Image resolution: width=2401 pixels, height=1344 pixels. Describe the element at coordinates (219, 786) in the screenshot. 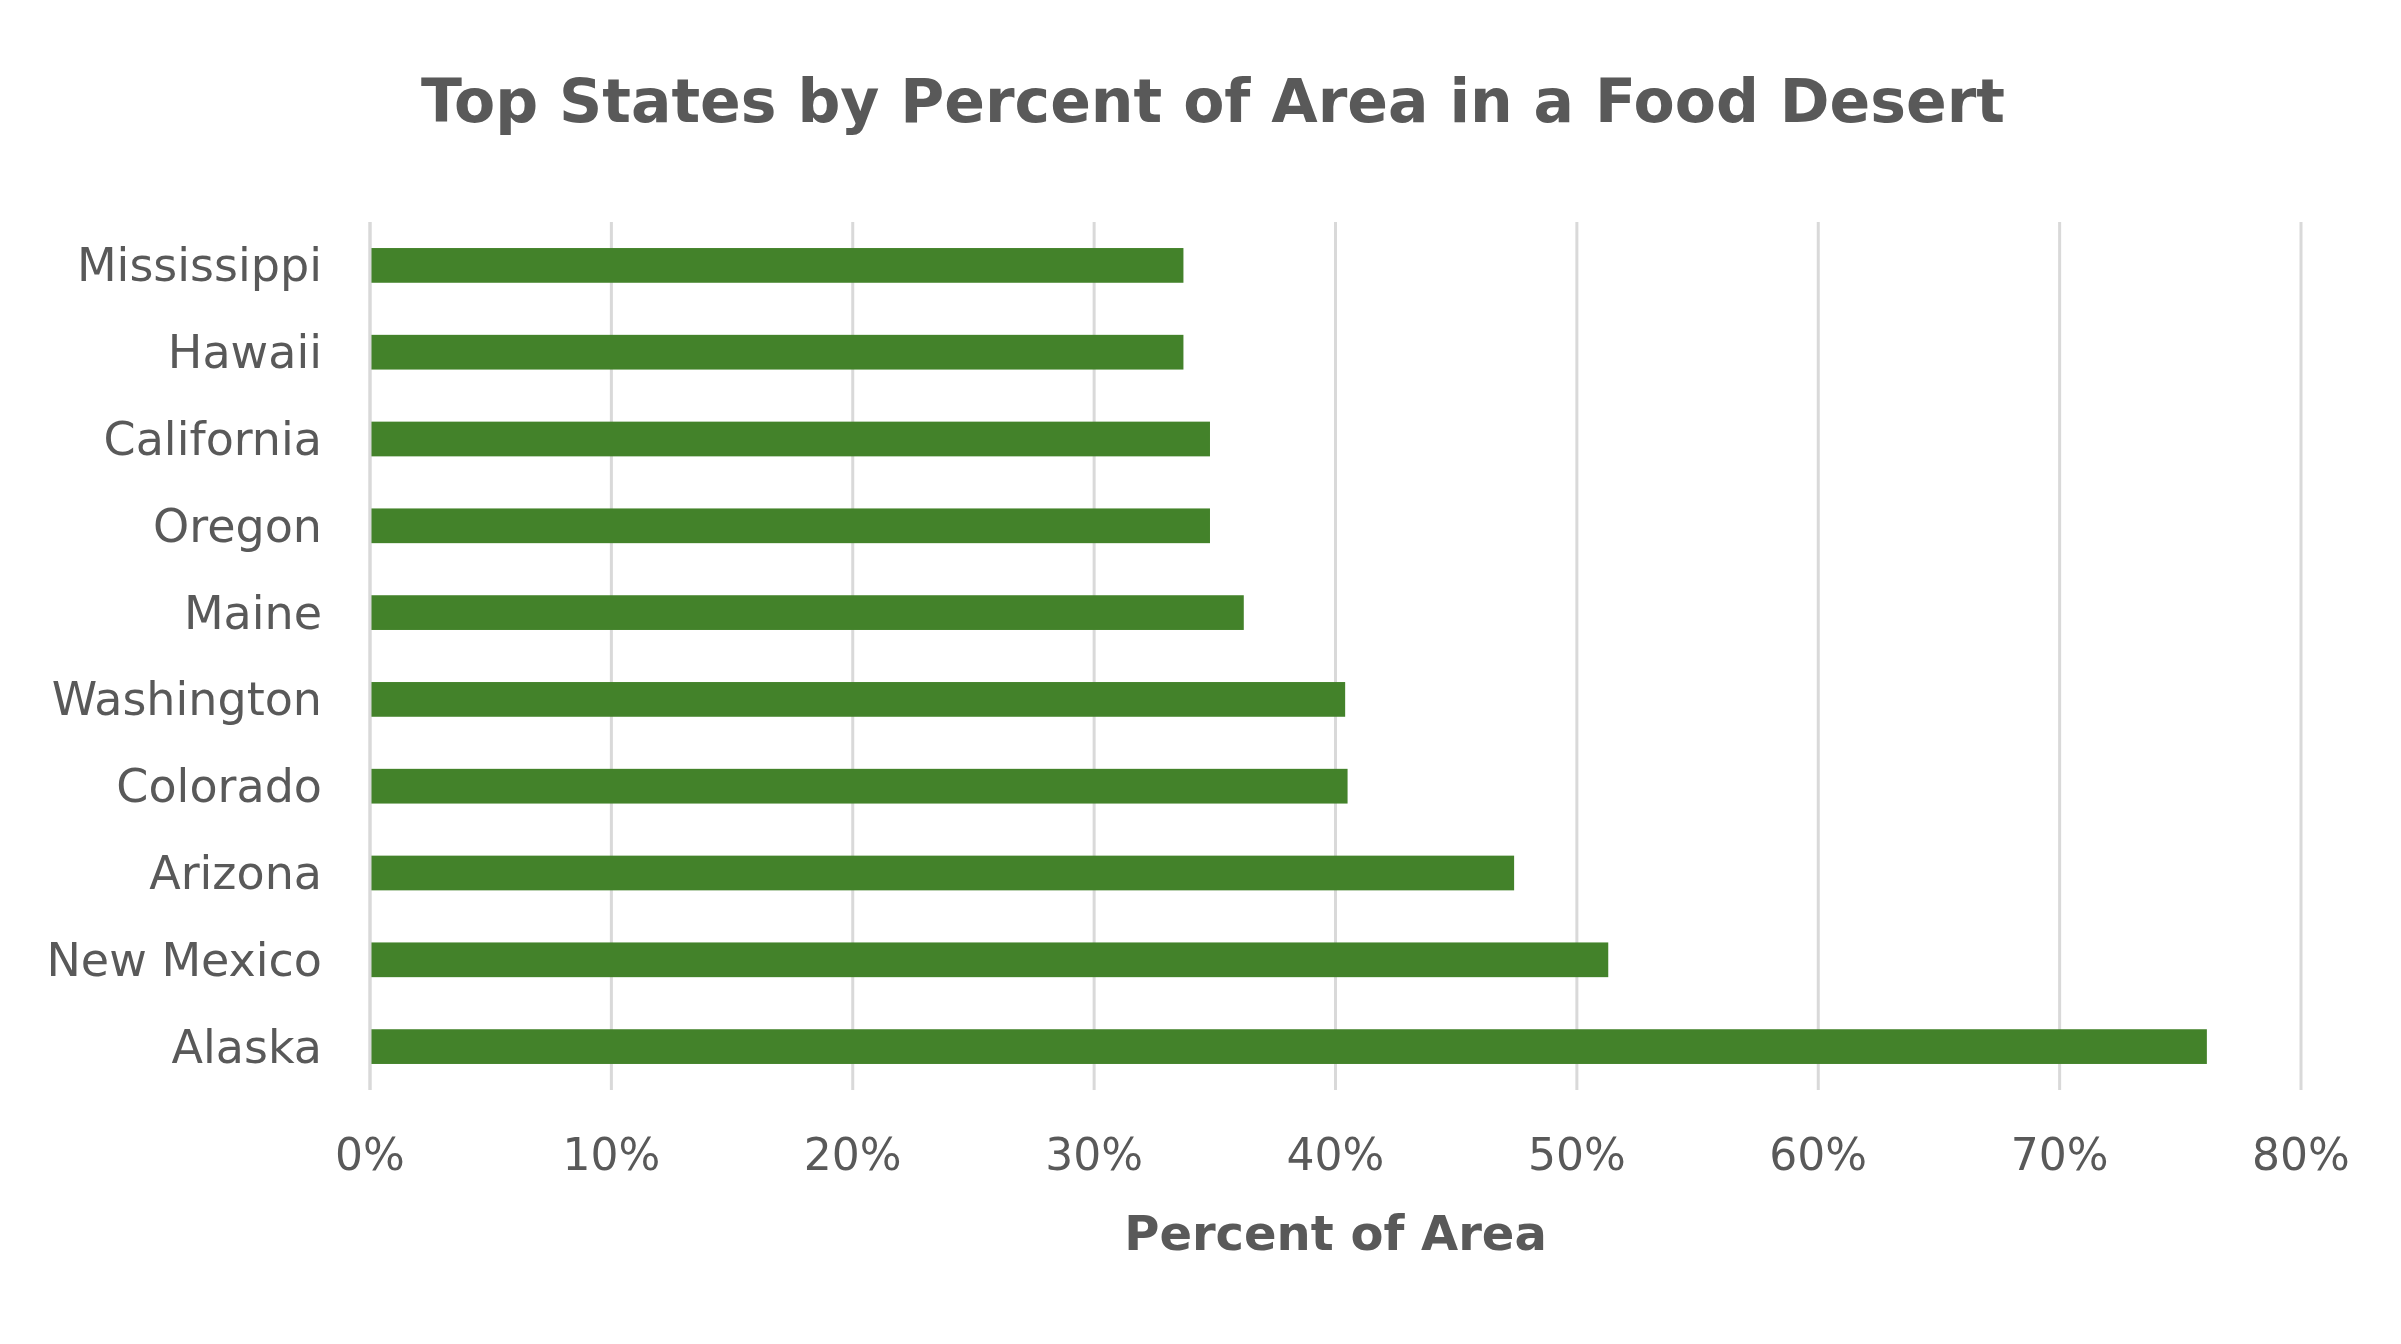

I see `y-tick-label: Colorado` at that location.